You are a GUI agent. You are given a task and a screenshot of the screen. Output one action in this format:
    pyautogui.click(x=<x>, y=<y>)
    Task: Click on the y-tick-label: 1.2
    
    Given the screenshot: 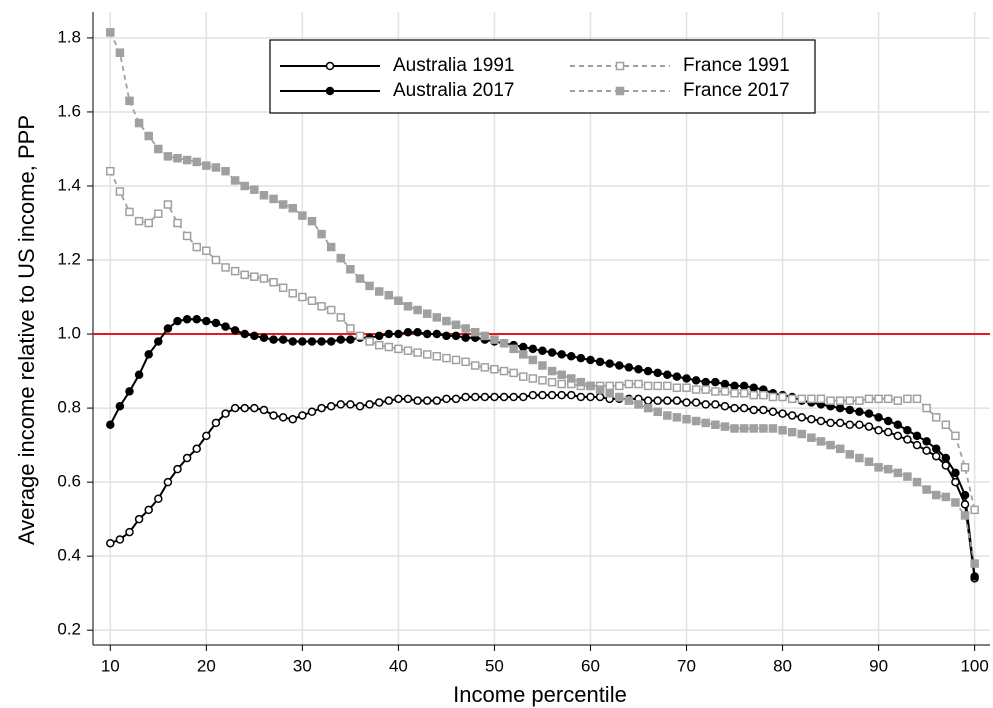 What is the action you would take?
    pyautogui.click(x=69, y=259)
    